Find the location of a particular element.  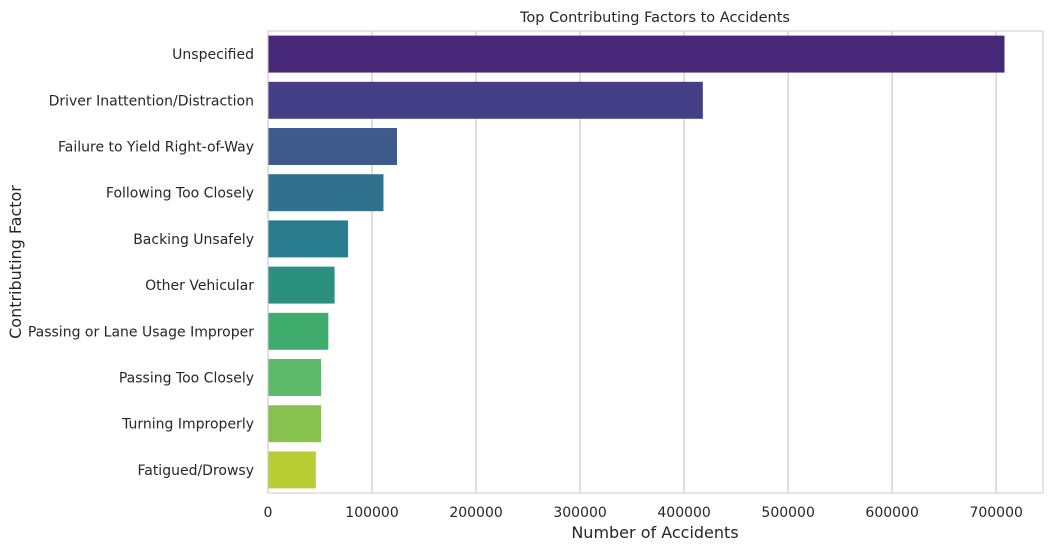

y-tick-label: Passing Too Closely is located at coordinates (186, 379).